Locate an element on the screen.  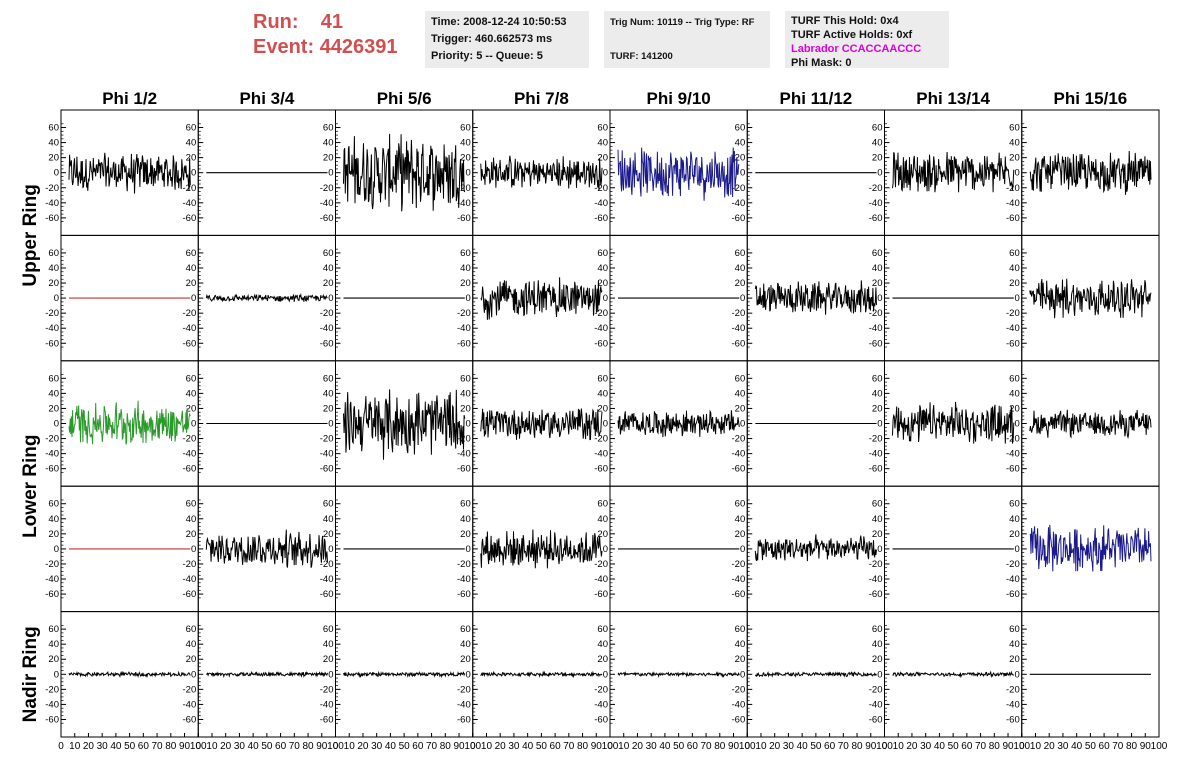
x-tick-label: 10 is located at coordinates (212, 746).